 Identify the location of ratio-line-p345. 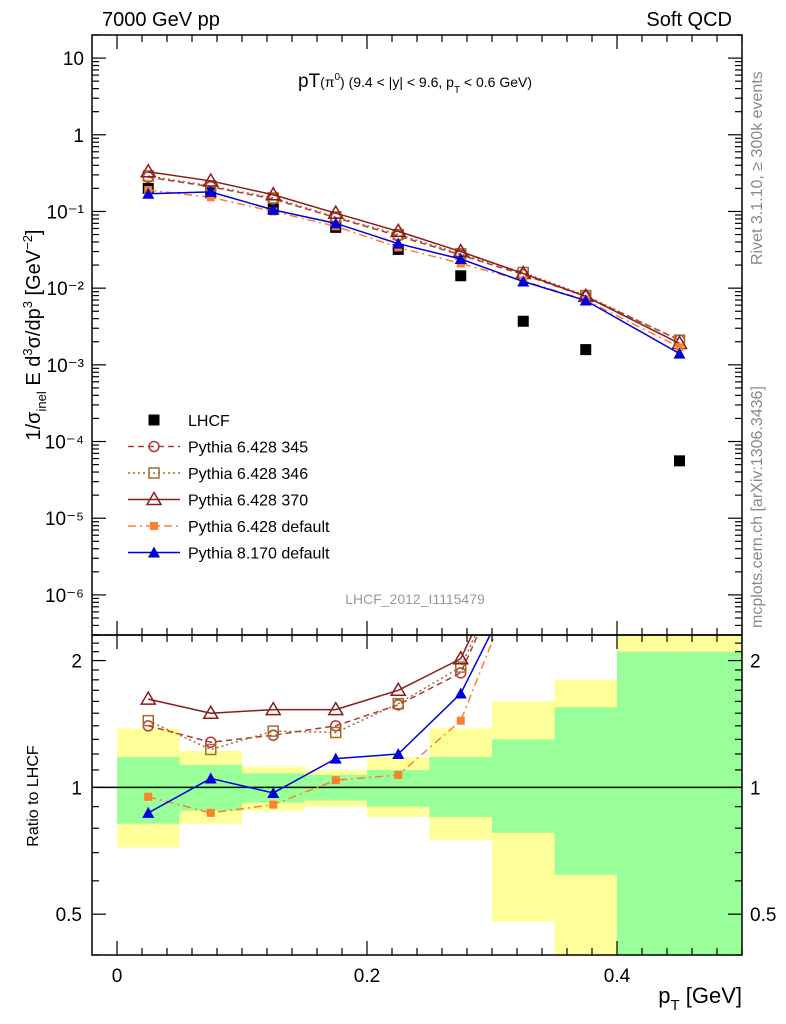
(313, 689).